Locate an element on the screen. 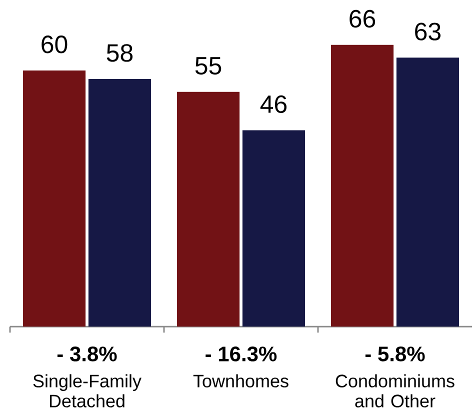  data-label: 60 is located at coordinates (55, 45).